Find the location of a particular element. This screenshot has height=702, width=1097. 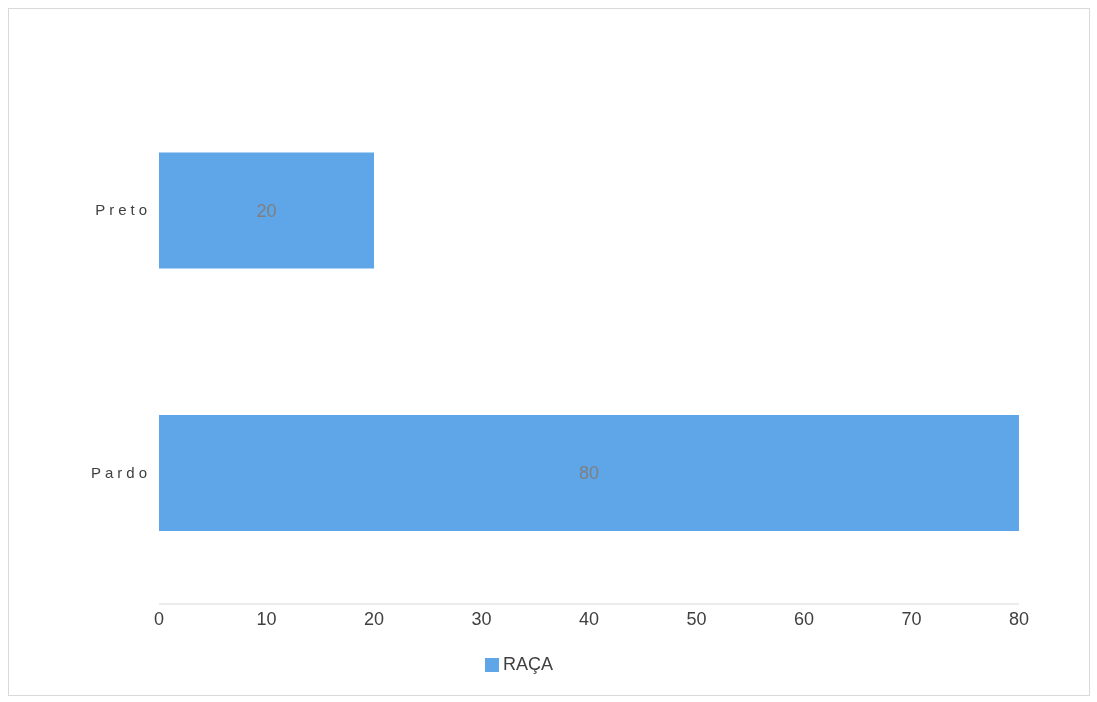

data-label: 20 is located at coordinates (266, 210).